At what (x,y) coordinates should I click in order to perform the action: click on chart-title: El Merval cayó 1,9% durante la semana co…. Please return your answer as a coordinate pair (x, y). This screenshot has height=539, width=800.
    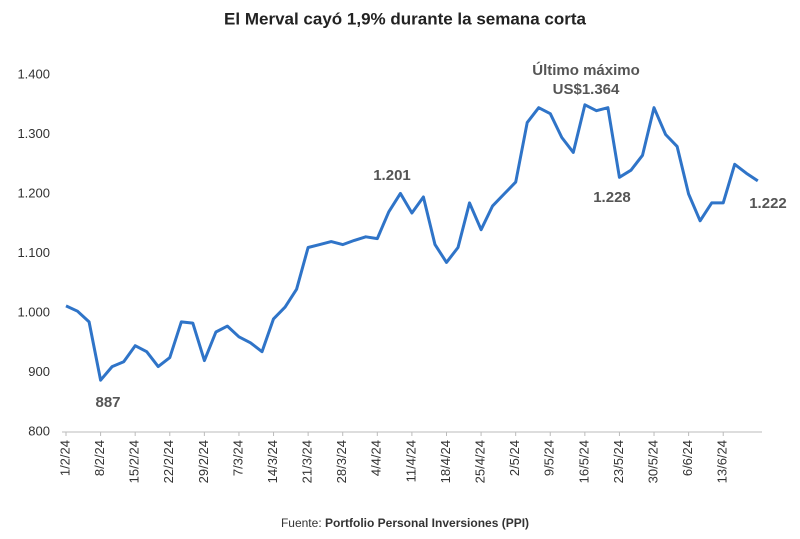
    Looking at the image, I should click on (405, 18).